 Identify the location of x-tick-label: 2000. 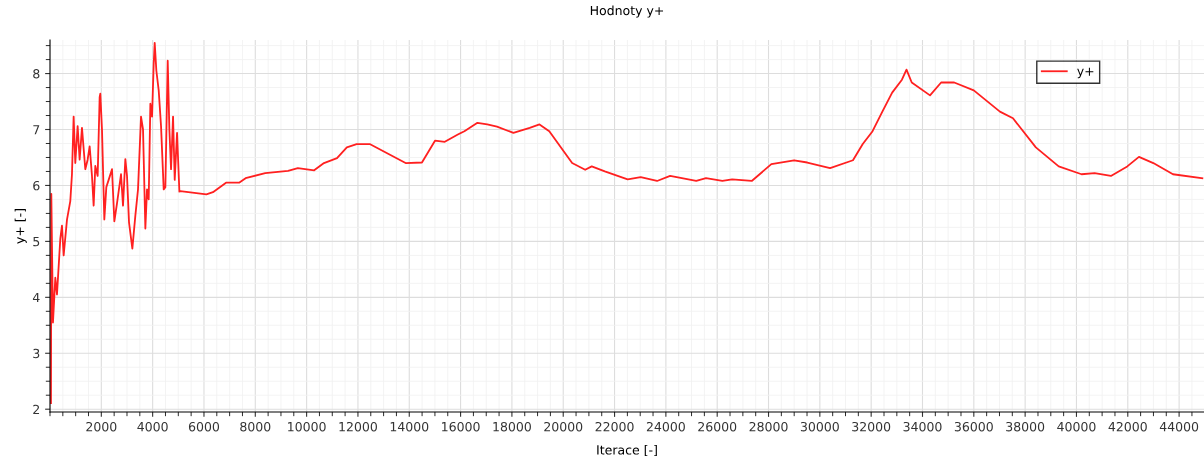
(101, 426).